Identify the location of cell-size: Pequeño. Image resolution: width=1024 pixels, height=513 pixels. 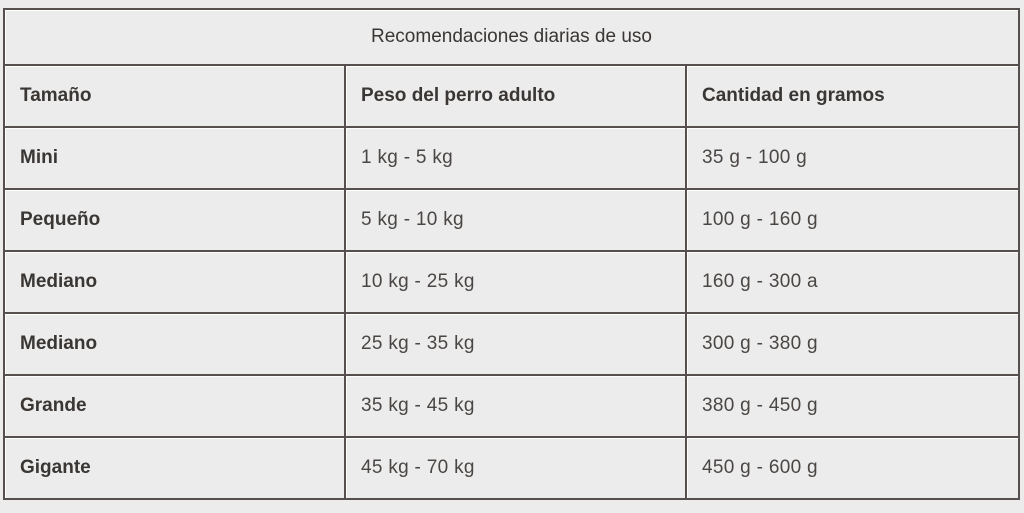
(174, 220).